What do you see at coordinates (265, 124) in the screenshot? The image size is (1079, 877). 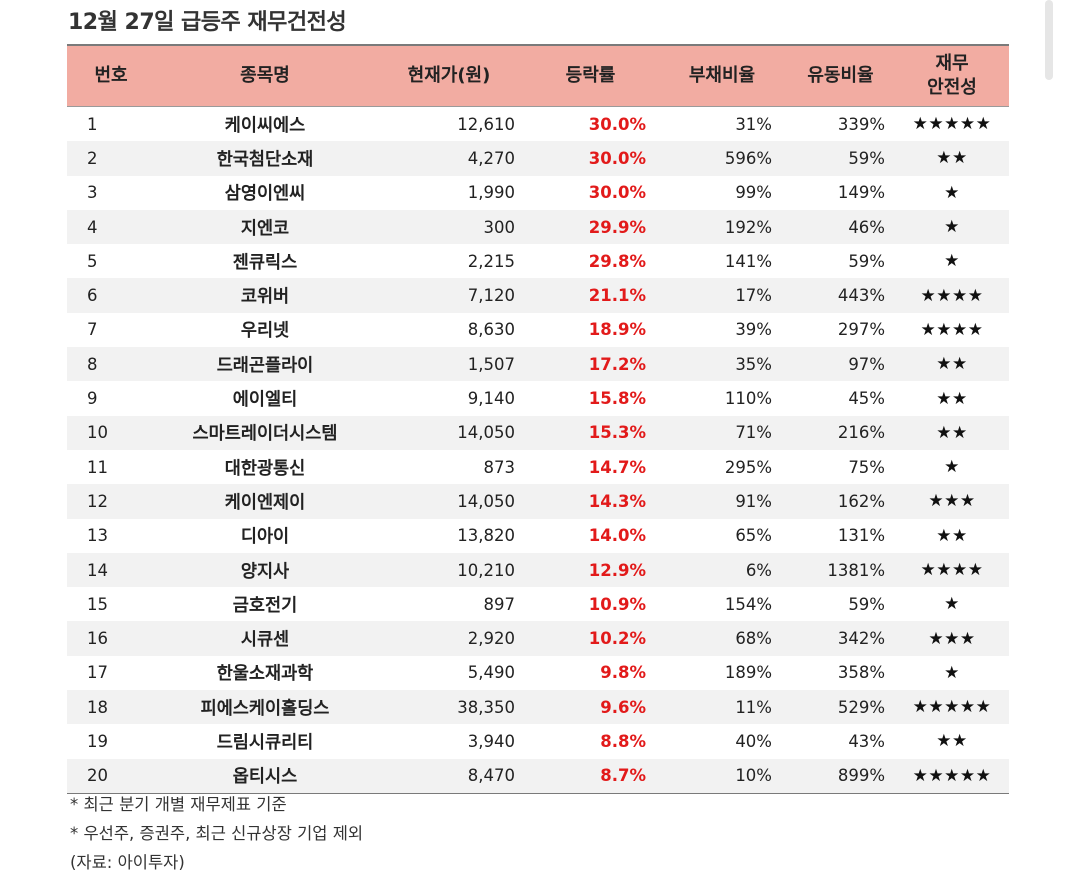 I see `stock-name: 케이씨에스` at bounding box center [265, 124].